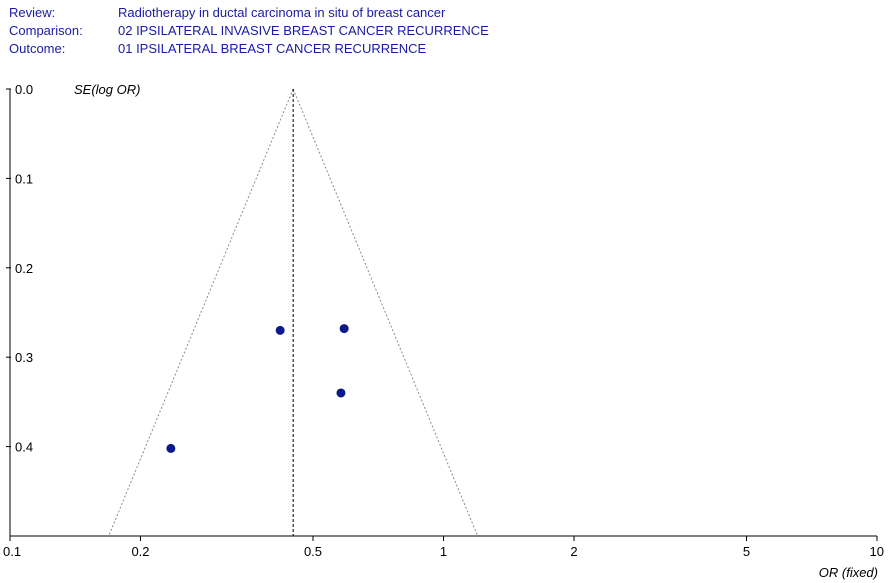 This screenshot has height=583, width=890. Describe the element at coordinates (24, 178) in the screenshot. I see `y-tick-label: 0.1` at that location.